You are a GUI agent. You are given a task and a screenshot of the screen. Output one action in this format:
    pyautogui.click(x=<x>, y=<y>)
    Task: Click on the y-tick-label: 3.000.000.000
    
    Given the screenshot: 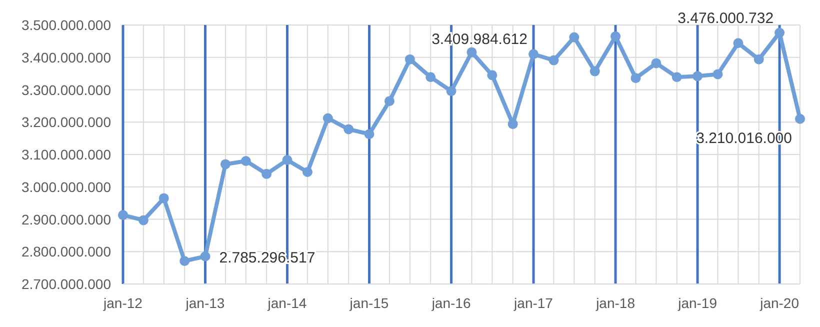 What is the action you would take?
    pyautogui.click(x=66, y=186)
    